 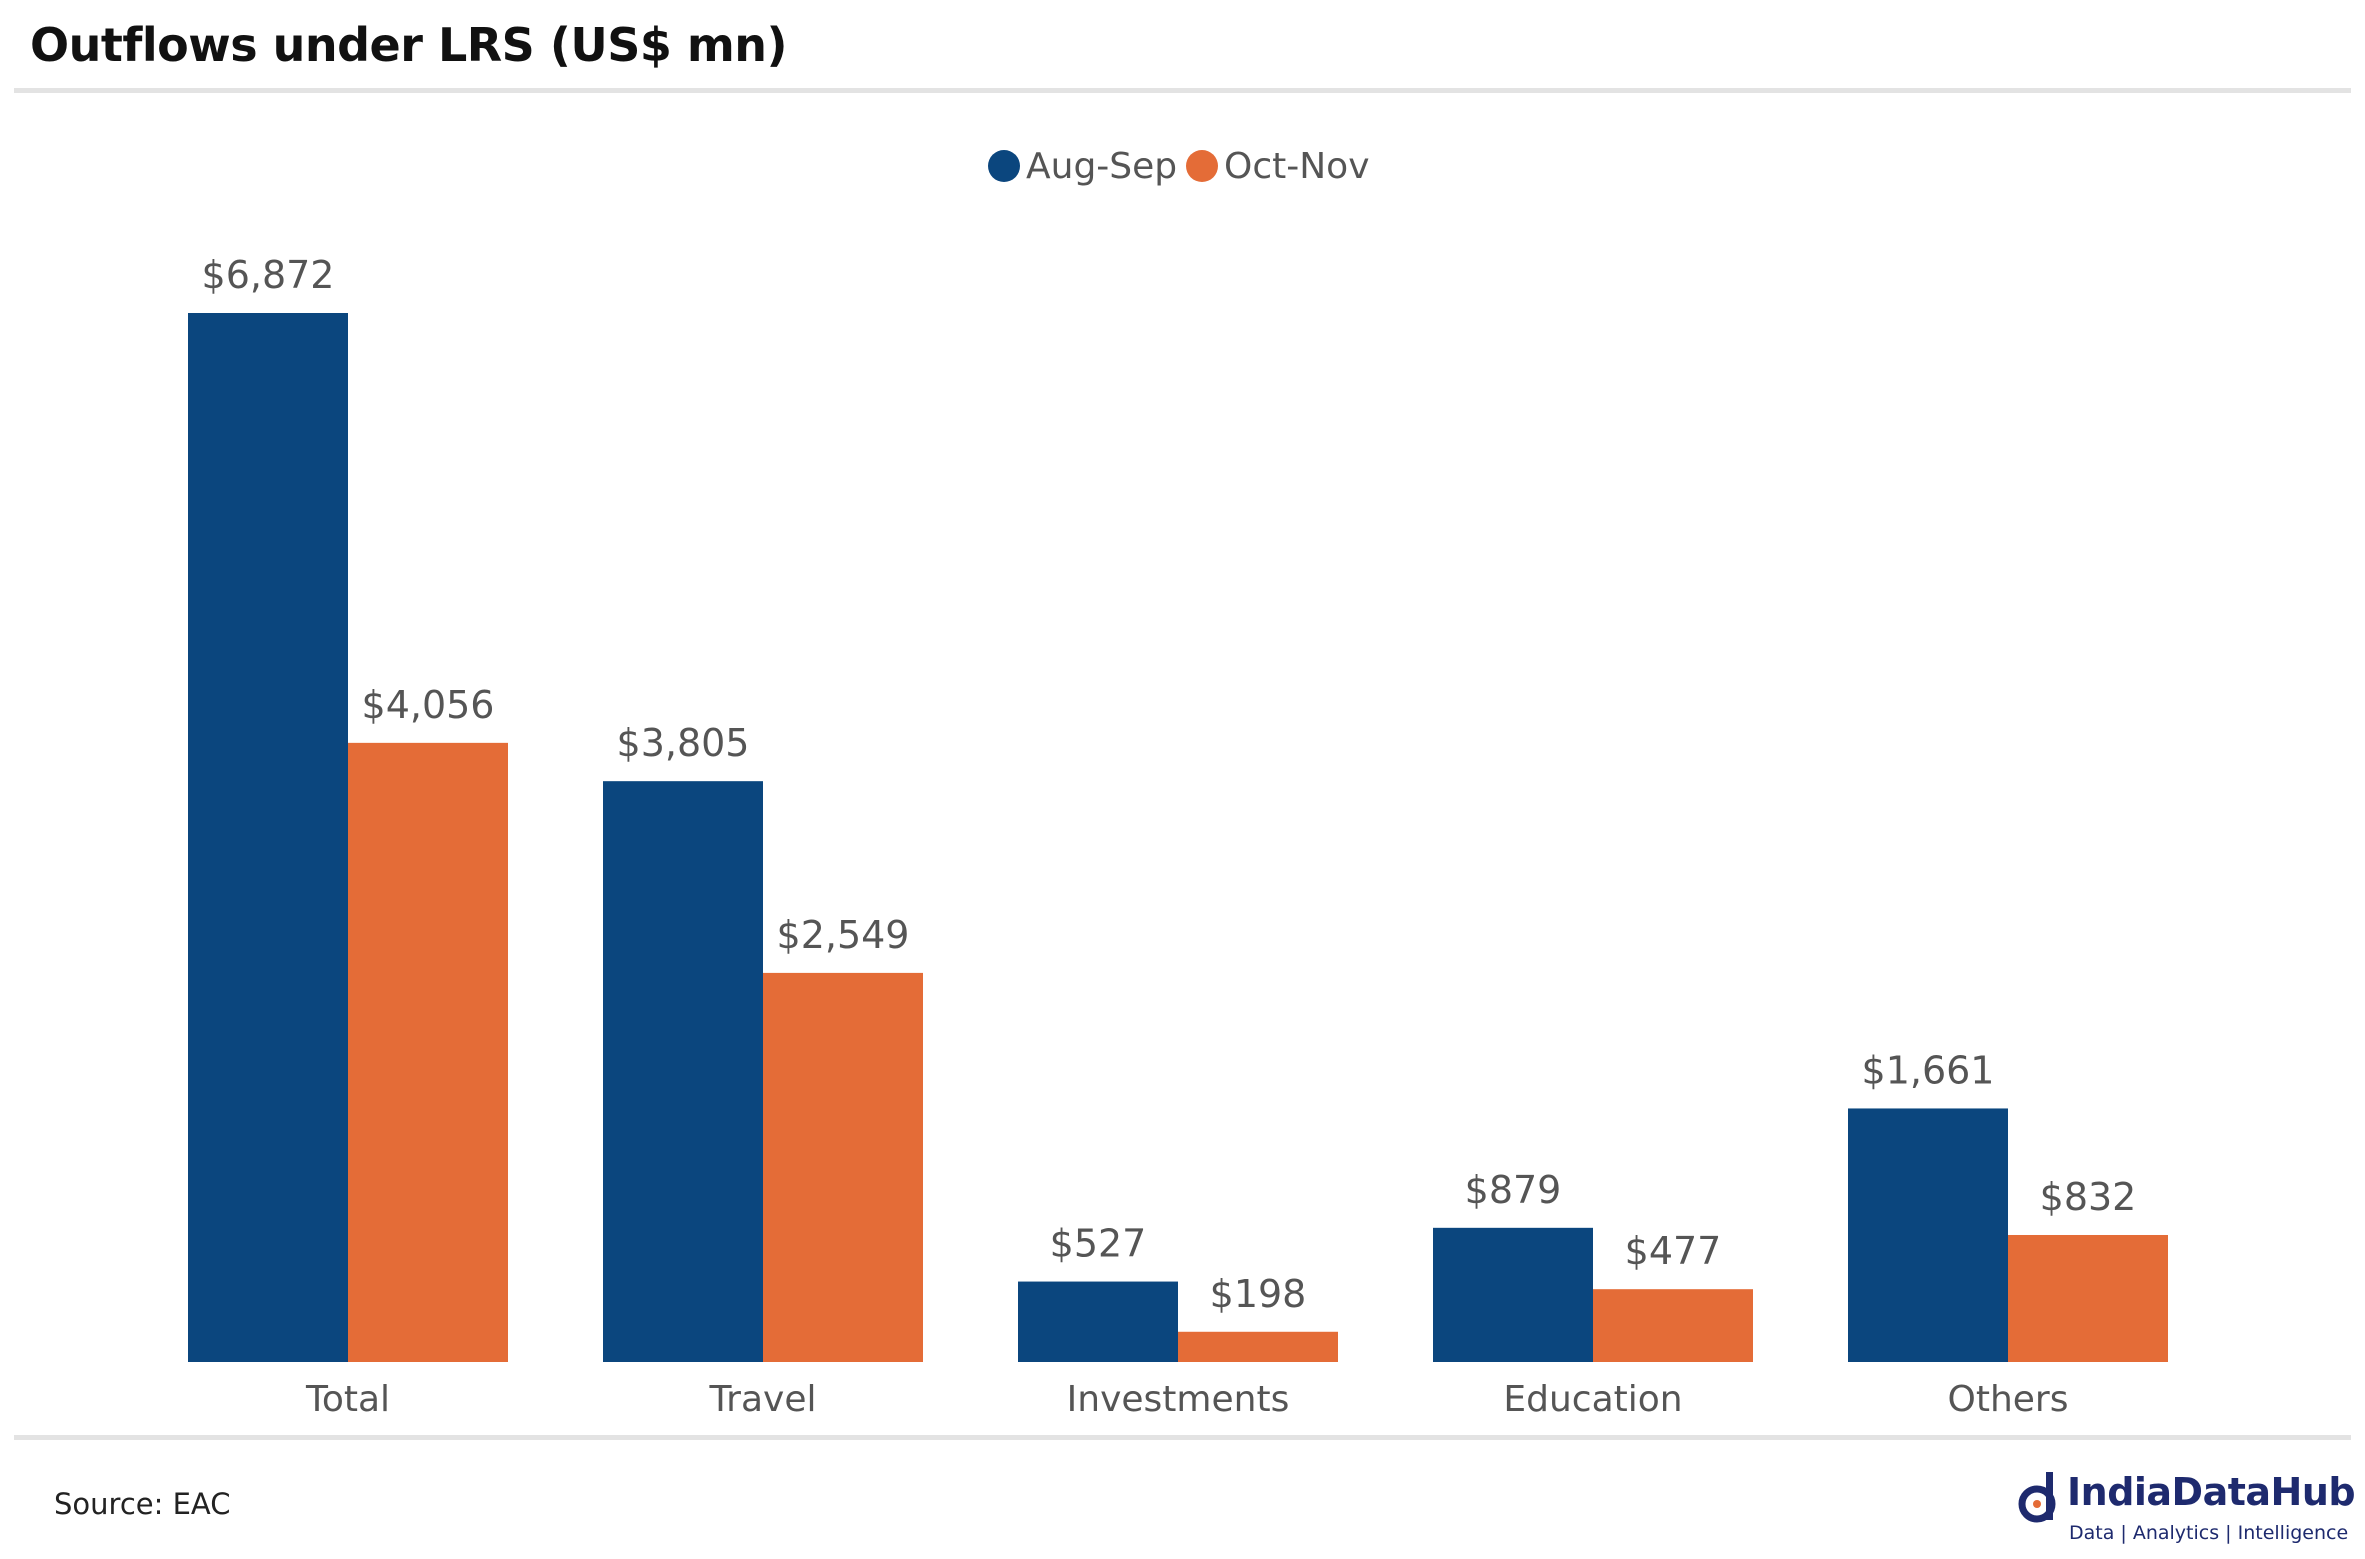 What do you see at coordinates (409, 45) in the screenshot?
I see `chart-title: Outflows under LRS (US$ mn)` at bounding box center [409, 45].